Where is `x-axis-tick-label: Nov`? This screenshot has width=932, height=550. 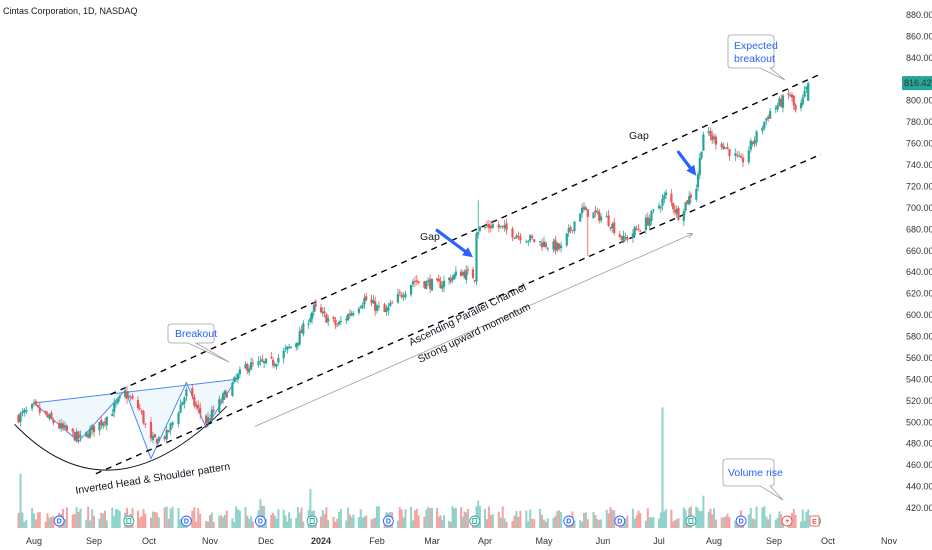
x-axis-tick-label: Nov is located at coordinates (889, 541).